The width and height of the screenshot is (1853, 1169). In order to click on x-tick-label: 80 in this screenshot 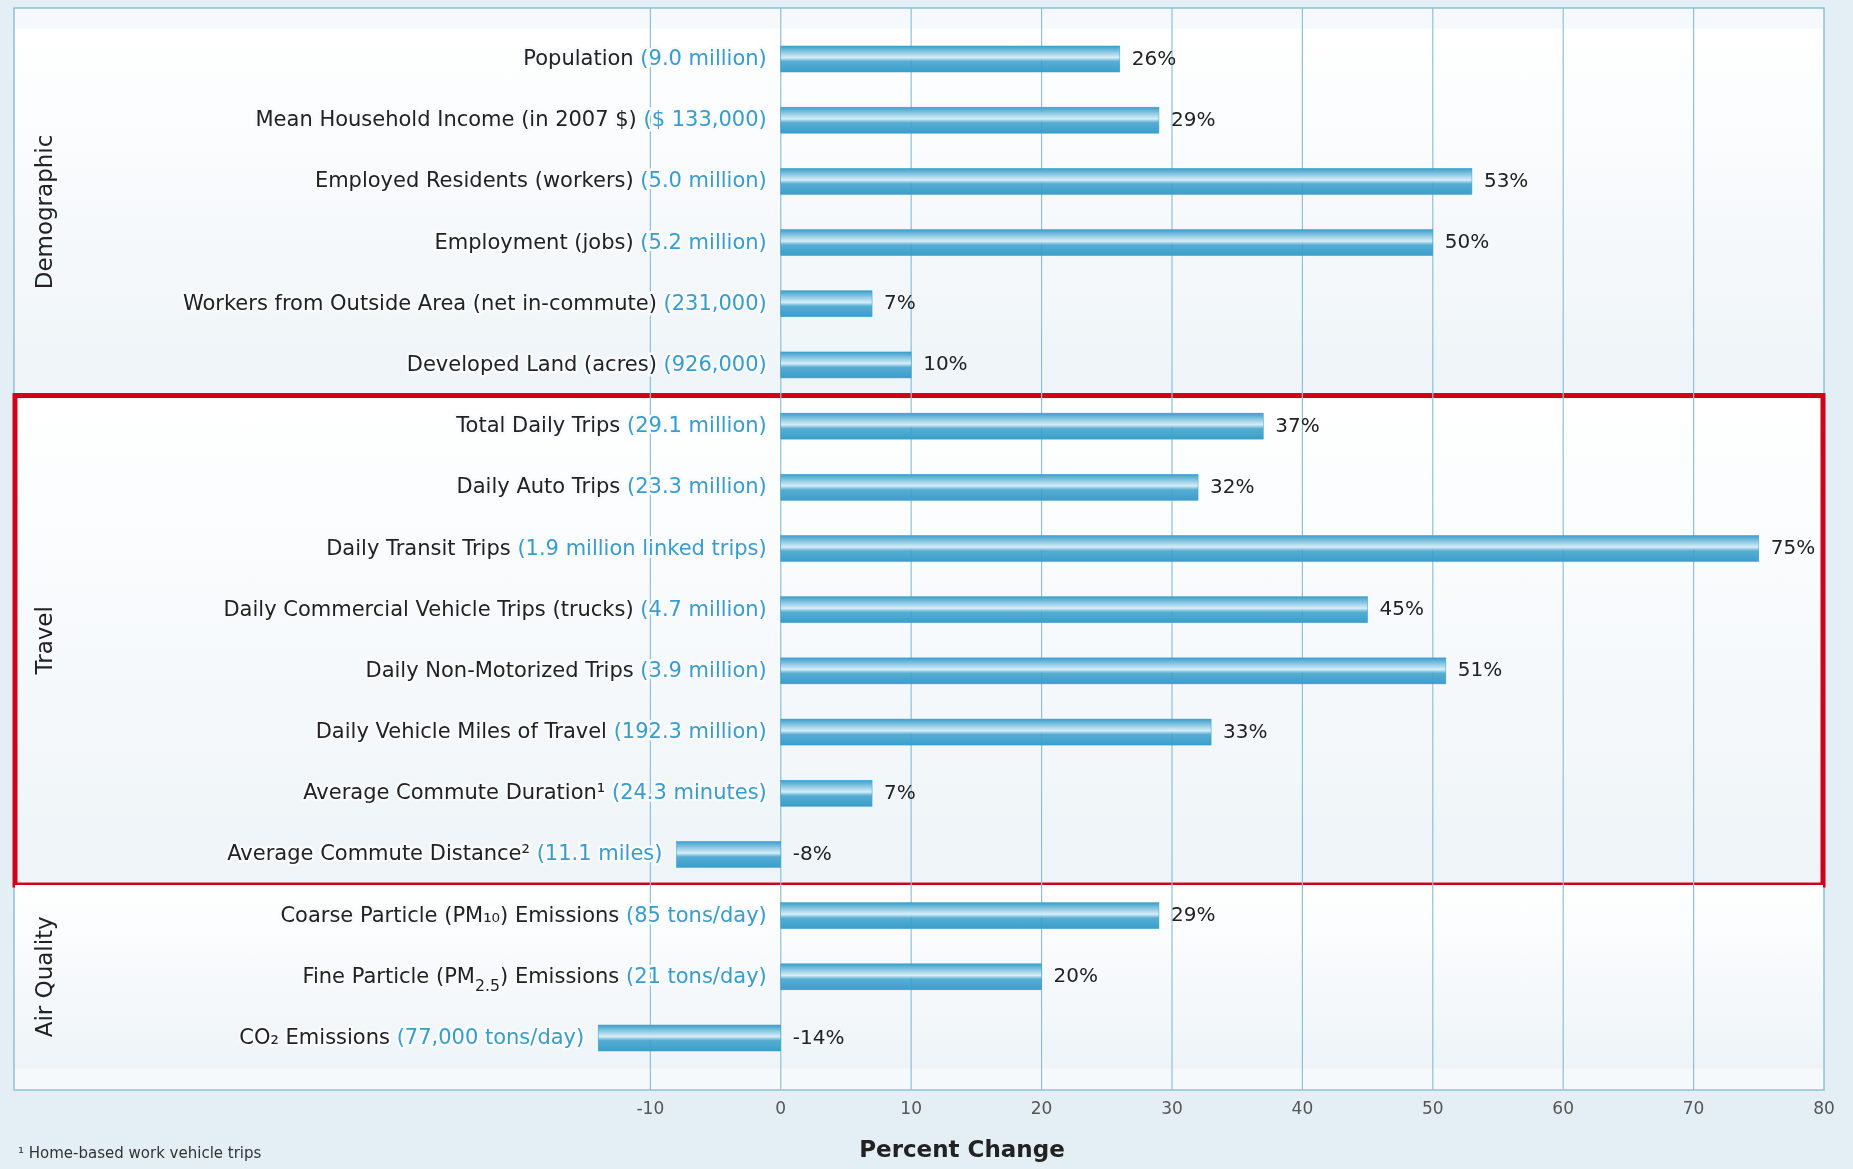, I will do `click(1824, 1108)`.